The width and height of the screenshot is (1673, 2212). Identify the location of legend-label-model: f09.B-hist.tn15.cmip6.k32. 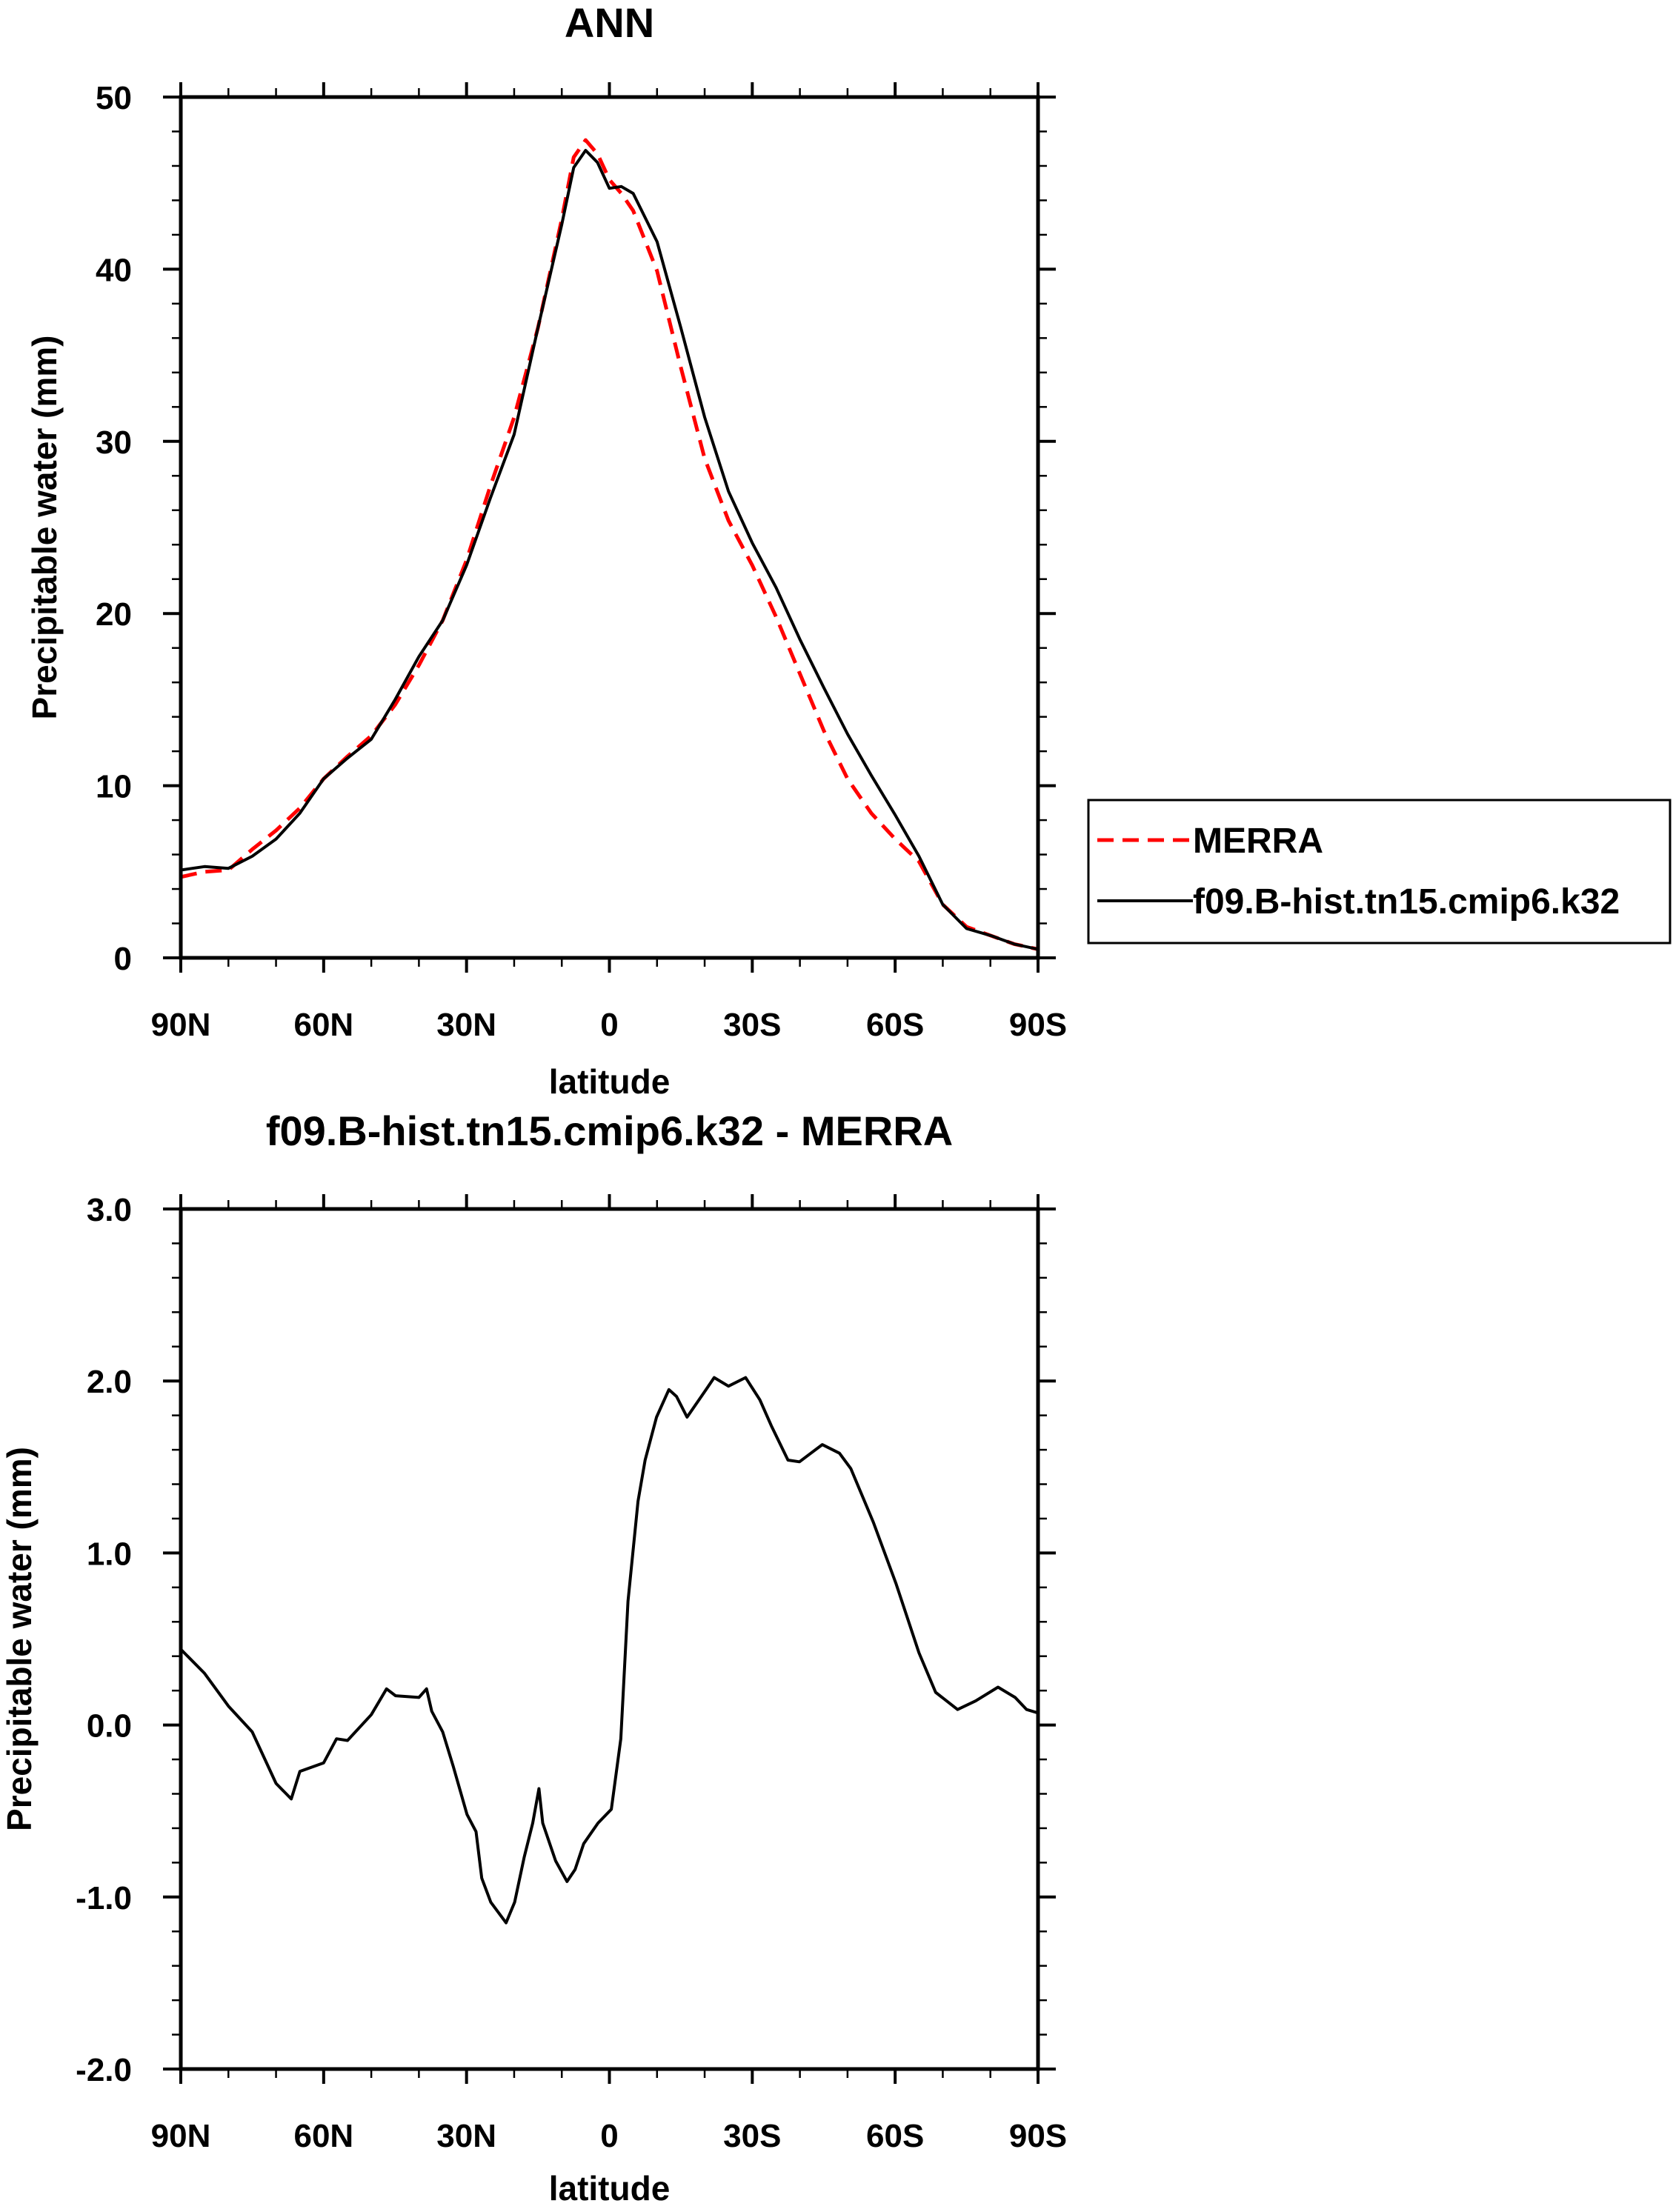
(1406, 902).